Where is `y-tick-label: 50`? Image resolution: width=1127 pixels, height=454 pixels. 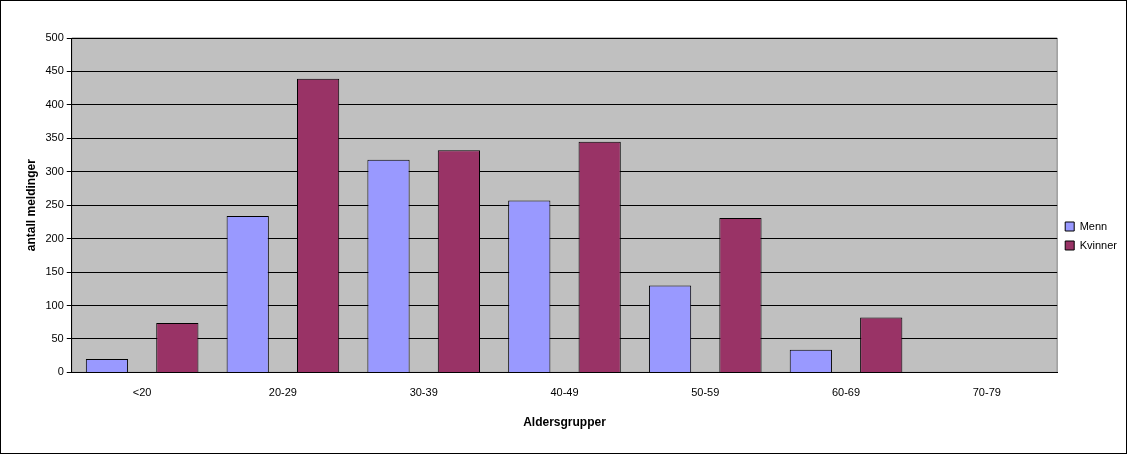 y-tick-label: 50 is located at coordinates (57, 337).